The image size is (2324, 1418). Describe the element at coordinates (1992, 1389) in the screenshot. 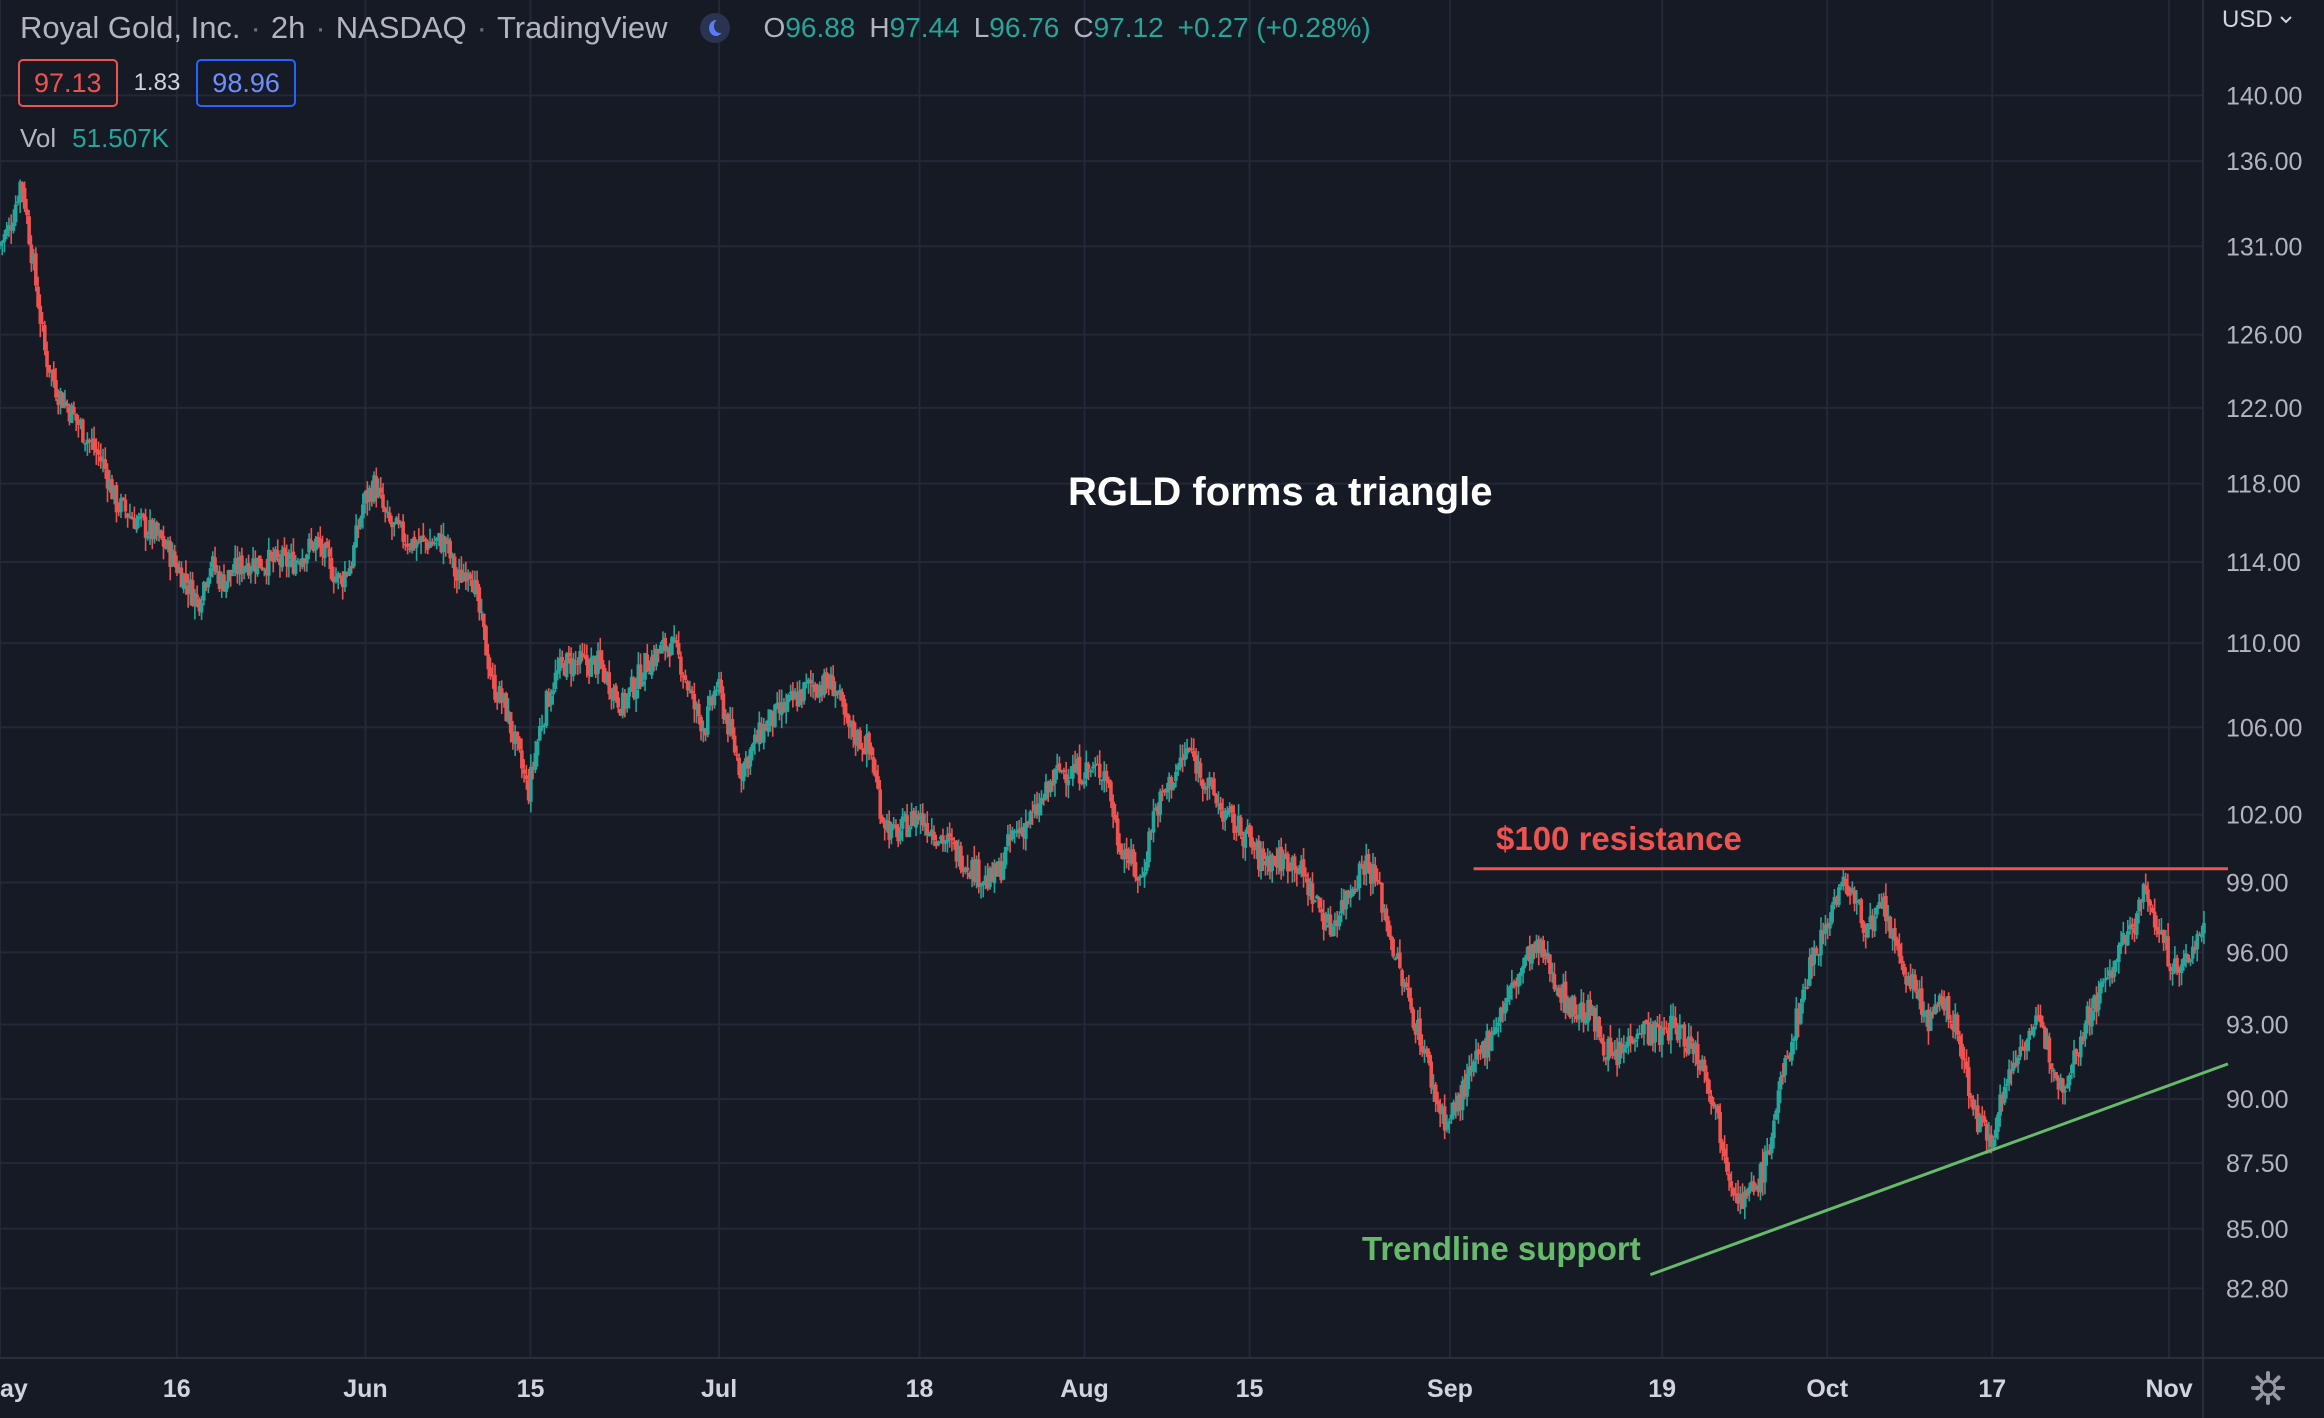

I see `x-tick-label: 17` at that location.